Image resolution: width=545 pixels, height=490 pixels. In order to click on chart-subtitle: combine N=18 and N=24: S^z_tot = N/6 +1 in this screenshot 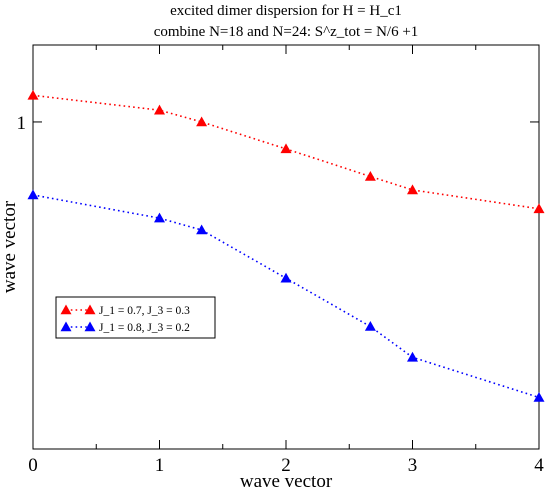, I will do `click(286, 32)`.